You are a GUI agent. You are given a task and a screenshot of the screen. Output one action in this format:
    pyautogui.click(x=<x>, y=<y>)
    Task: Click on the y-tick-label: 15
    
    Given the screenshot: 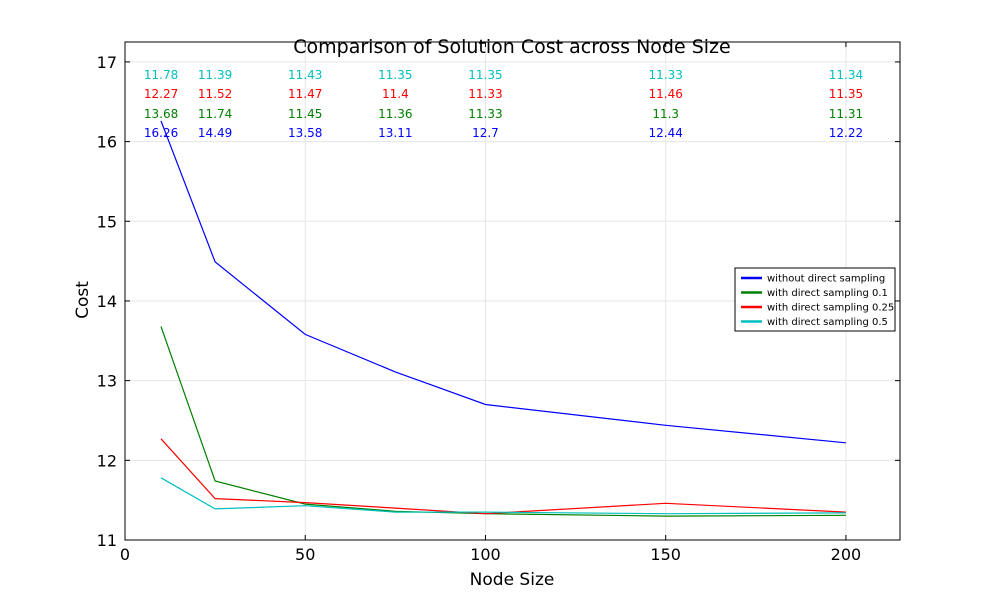 What is the action you would take?
    pyautogui.click(x=107, y=221)
    